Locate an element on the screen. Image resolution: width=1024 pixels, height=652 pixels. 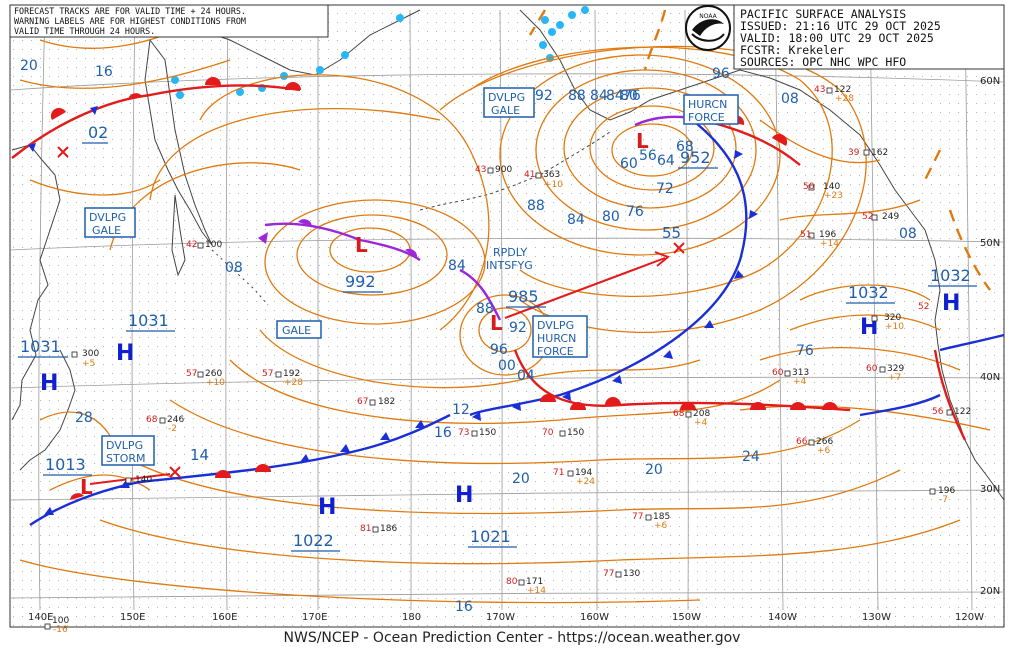
obs-pressure: 122 is located at coordinates (962, 412).